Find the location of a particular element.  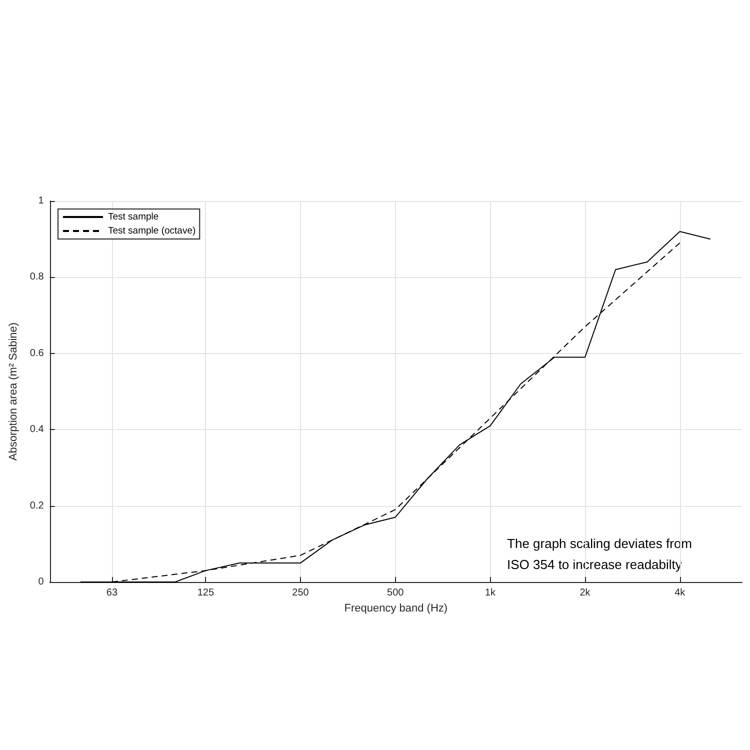

x-tick-label: 63 is located at coordinates (112, 593).